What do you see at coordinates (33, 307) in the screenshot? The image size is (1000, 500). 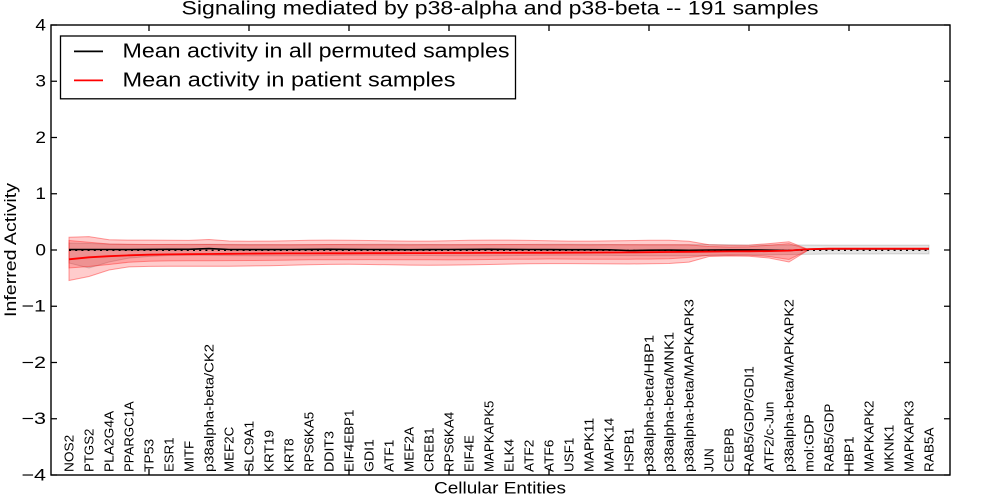 I see `svg-text: −1` at bounding box center [33, 307].